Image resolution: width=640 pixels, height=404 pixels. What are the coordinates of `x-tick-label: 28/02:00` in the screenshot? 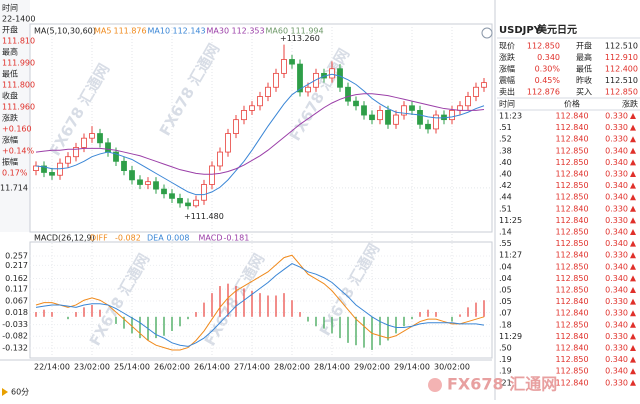 It's located at (292, 367).